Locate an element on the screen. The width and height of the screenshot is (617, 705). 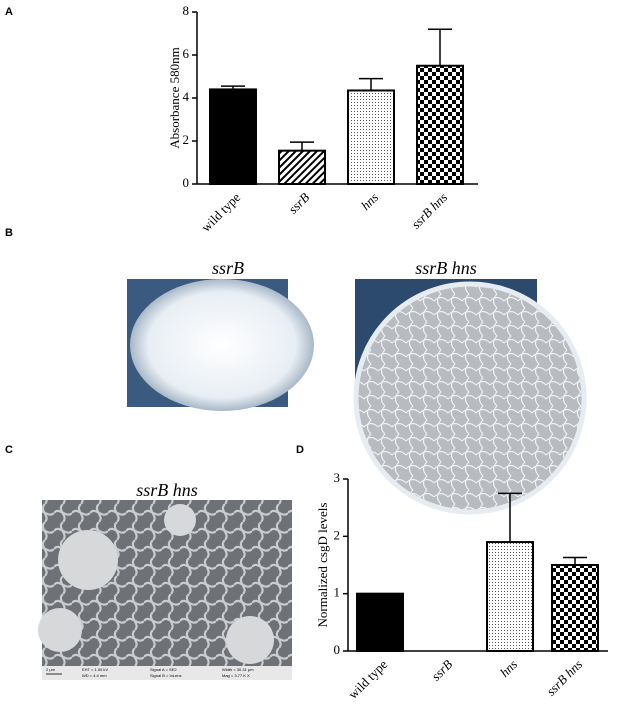
y-tick-label: 6 is located at coordinates (186, 53).